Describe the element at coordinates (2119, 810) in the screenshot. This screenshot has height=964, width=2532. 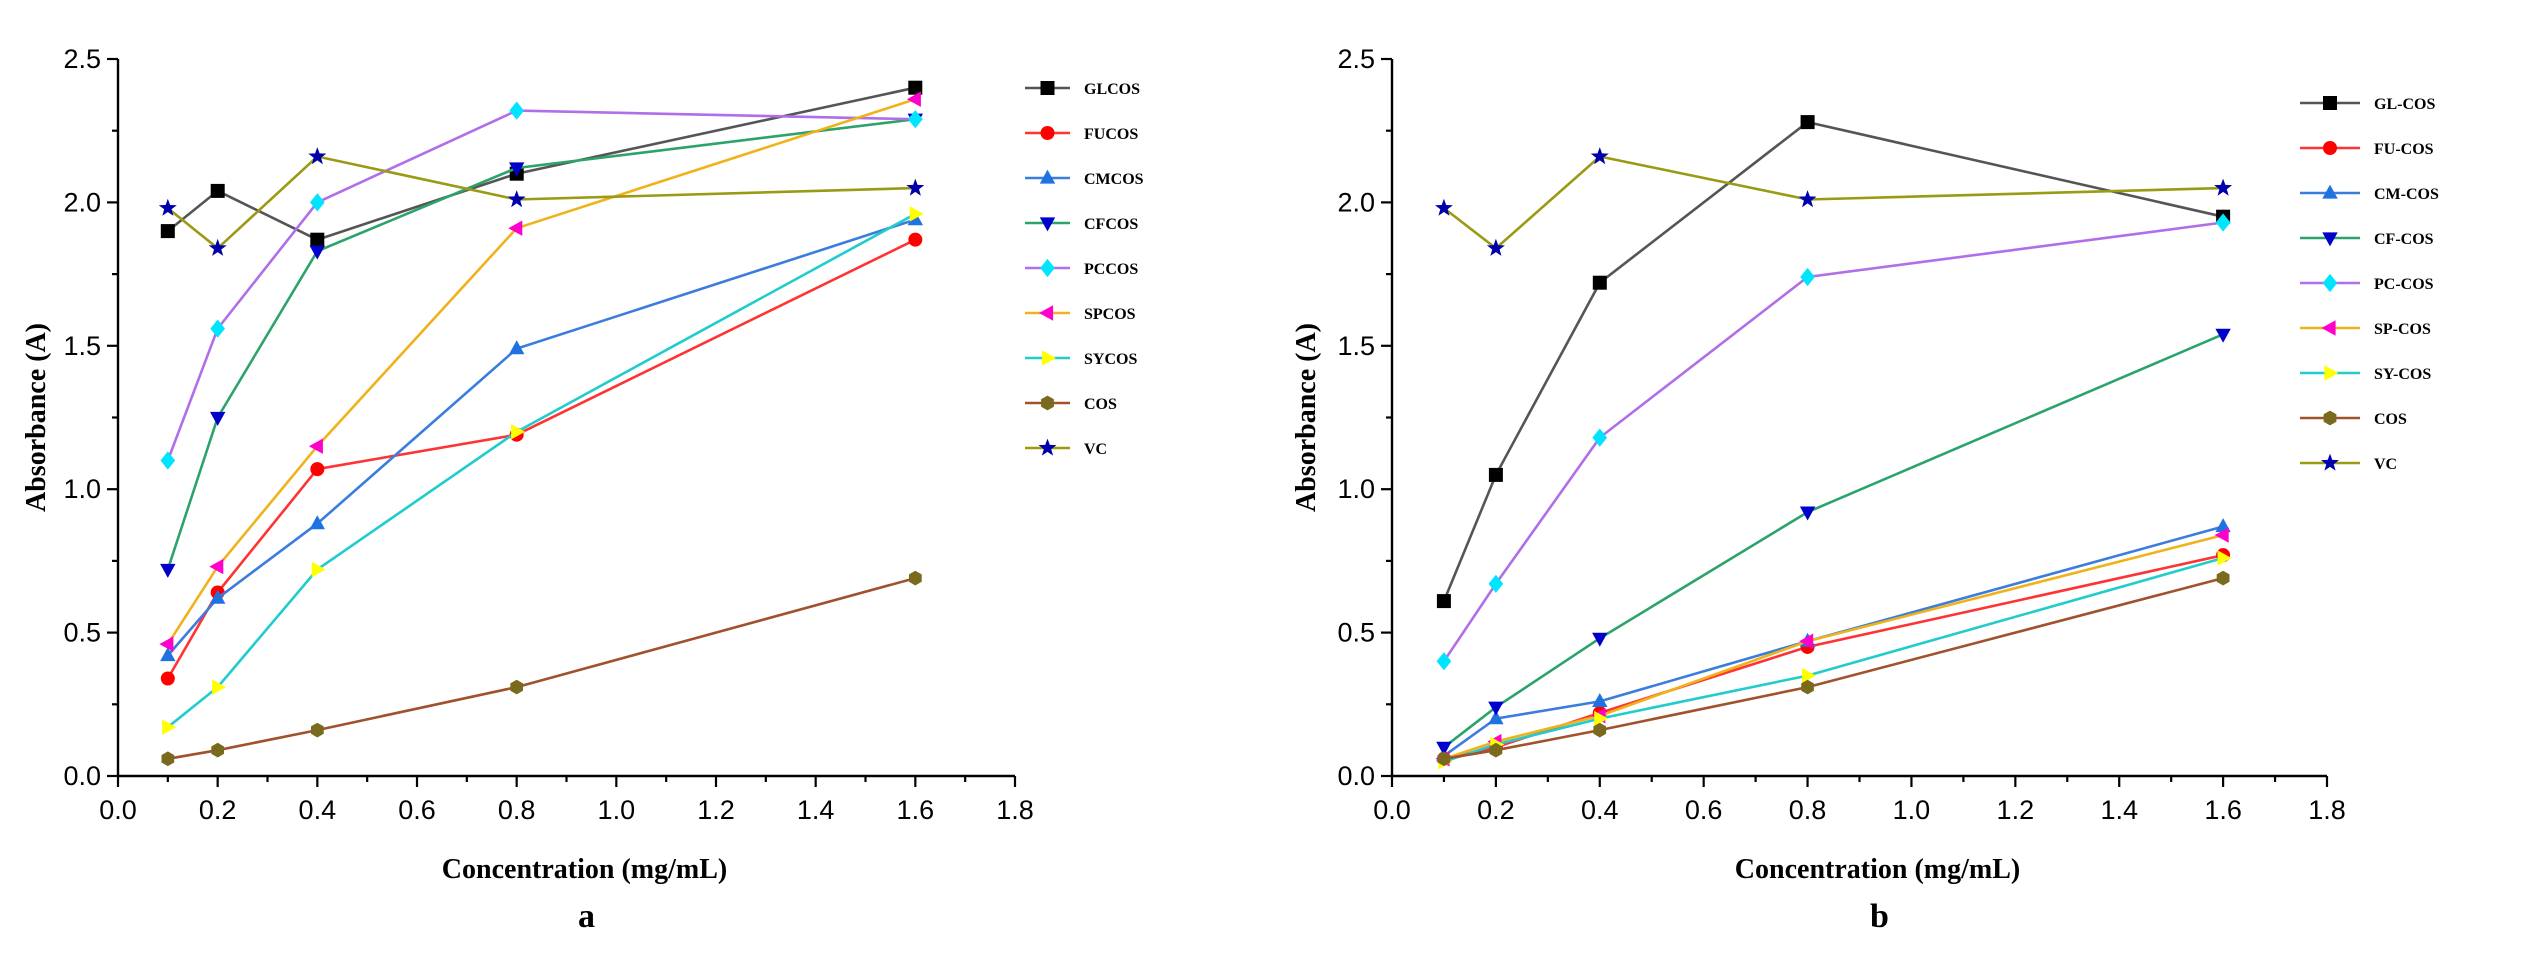
I see `x-tick-label: 1.4` at that location.